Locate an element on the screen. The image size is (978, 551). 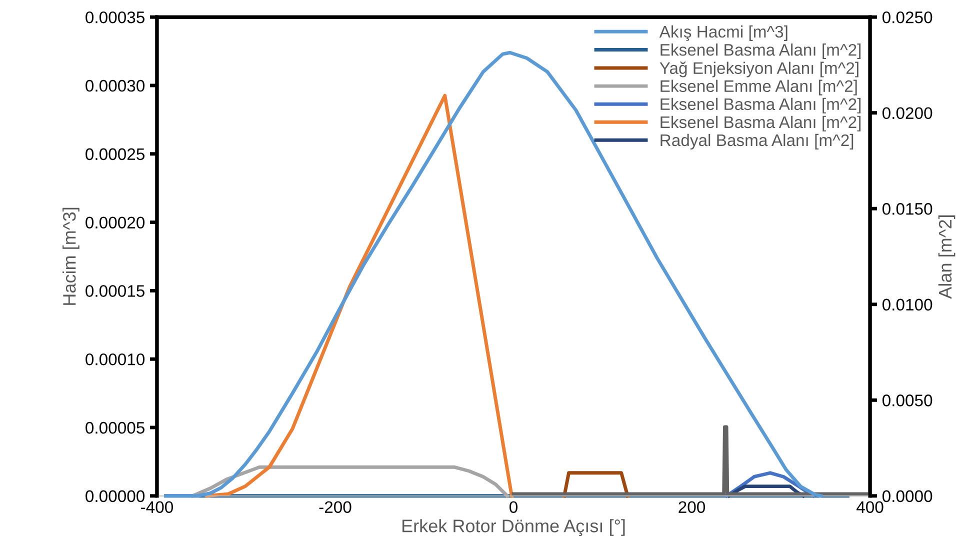
y-axis-title: Hacim [m^3] is located at coordinates (71, 256).